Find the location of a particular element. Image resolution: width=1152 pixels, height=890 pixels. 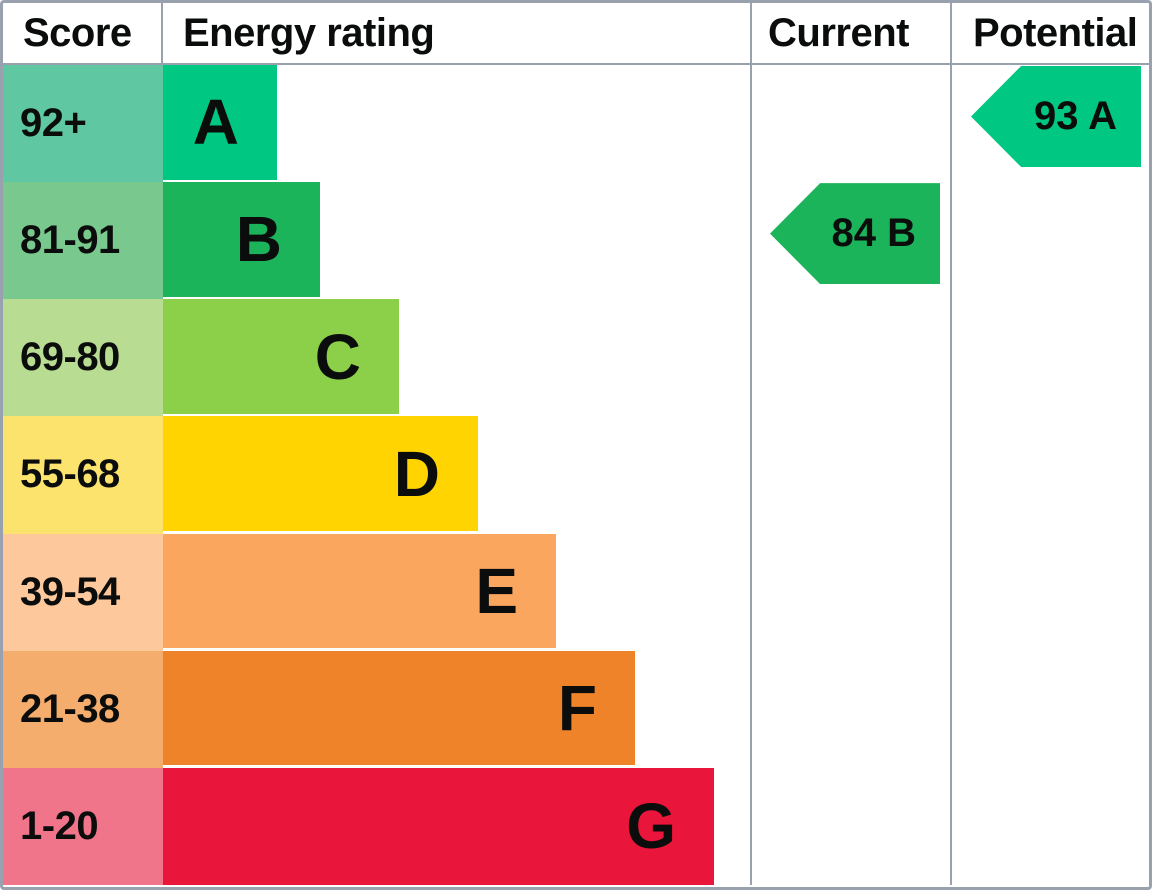

rating-row-f: 21-38 F is located at coordinates (576, 709).